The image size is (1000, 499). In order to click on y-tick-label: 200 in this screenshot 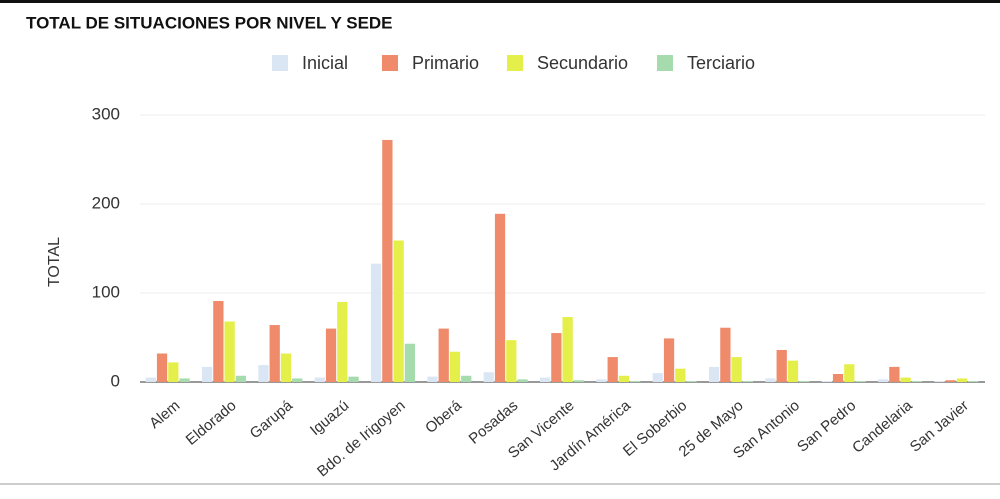, I will do `click(106, 202)`.